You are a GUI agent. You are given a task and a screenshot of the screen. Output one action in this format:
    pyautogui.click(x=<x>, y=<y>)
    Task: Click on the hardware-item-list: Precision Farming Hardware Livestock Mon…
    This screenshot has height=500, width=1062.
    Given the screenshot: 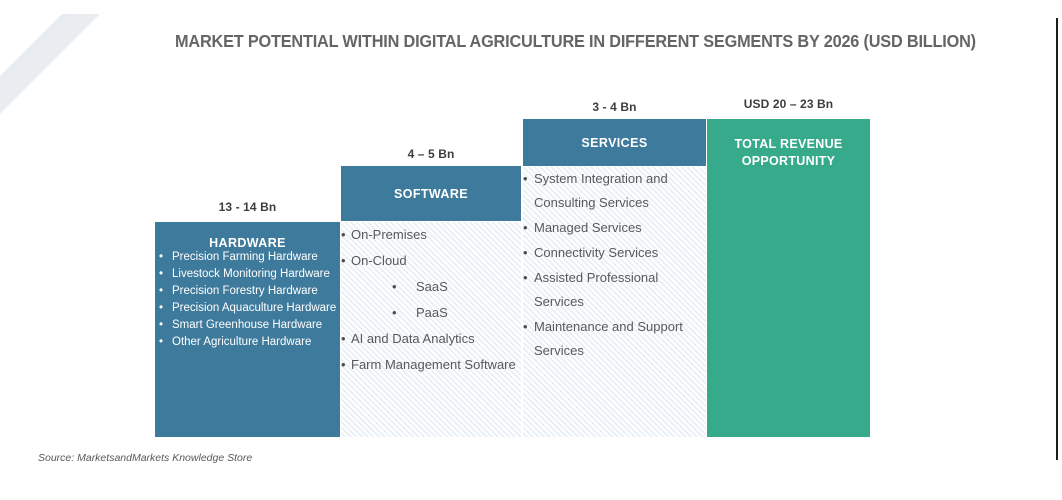 What is the action you would take?
    pyautogui.click(x=247, y=300)
    